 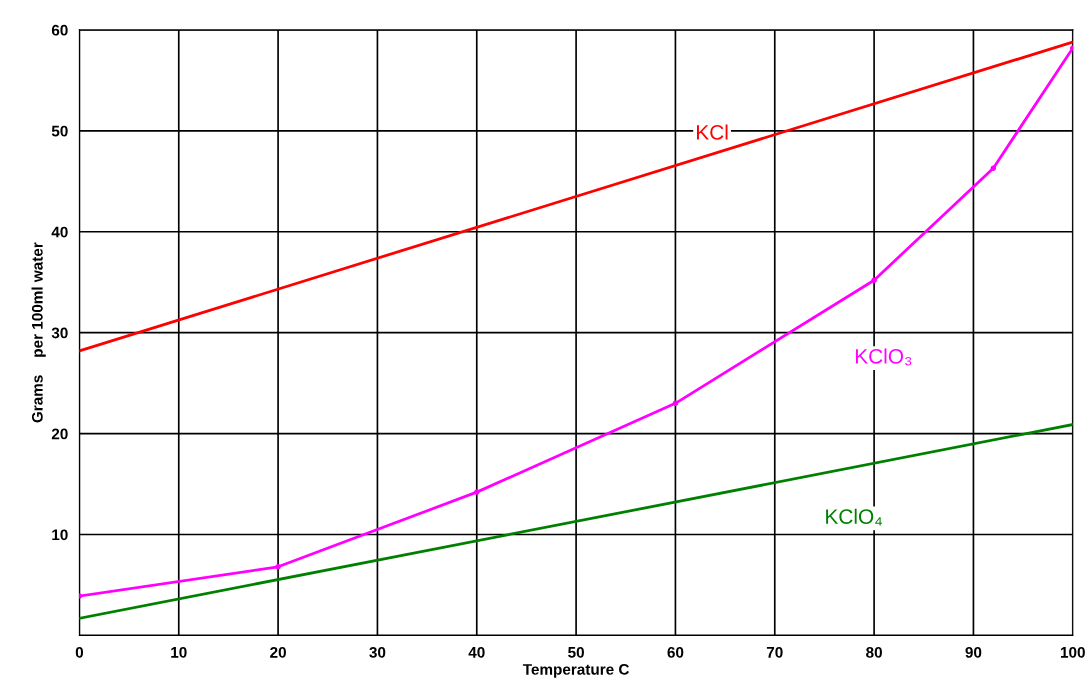 I want to click on x-tick-label: 20, so click(x=278, y=652).